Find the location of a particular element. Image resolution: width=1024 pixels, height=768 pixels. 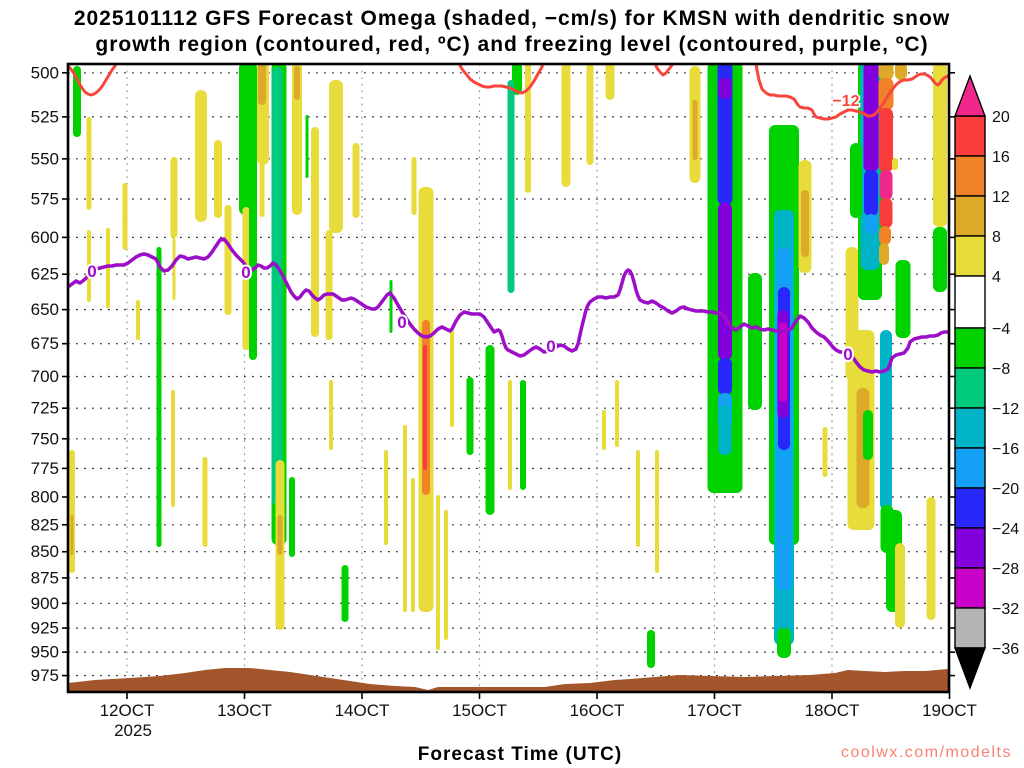

dendritic-label: −12 is located at coordinates (845, 101).